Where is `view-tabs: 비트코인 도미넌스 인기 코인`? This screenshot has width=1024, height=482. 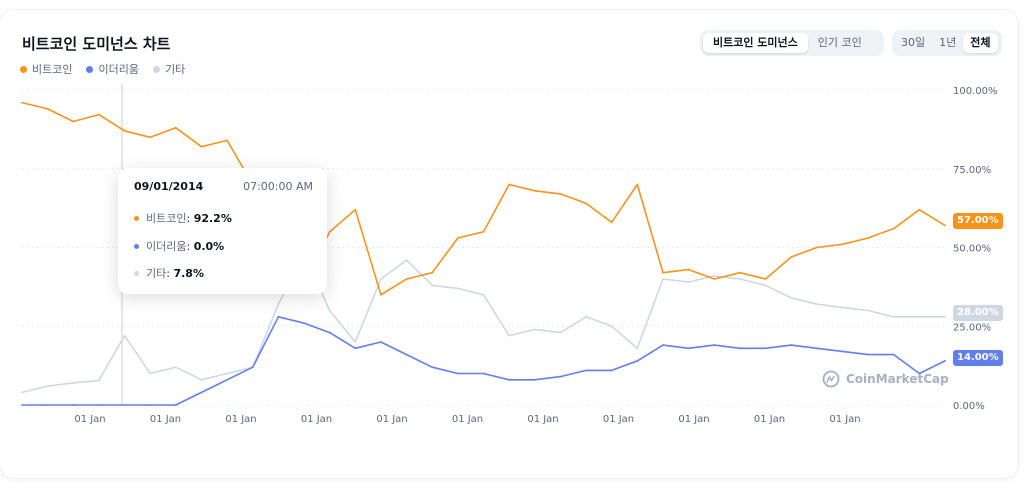 view-tabs: 비트코인 도미넌스 인기 코인 is located at coordinates (792, 43).